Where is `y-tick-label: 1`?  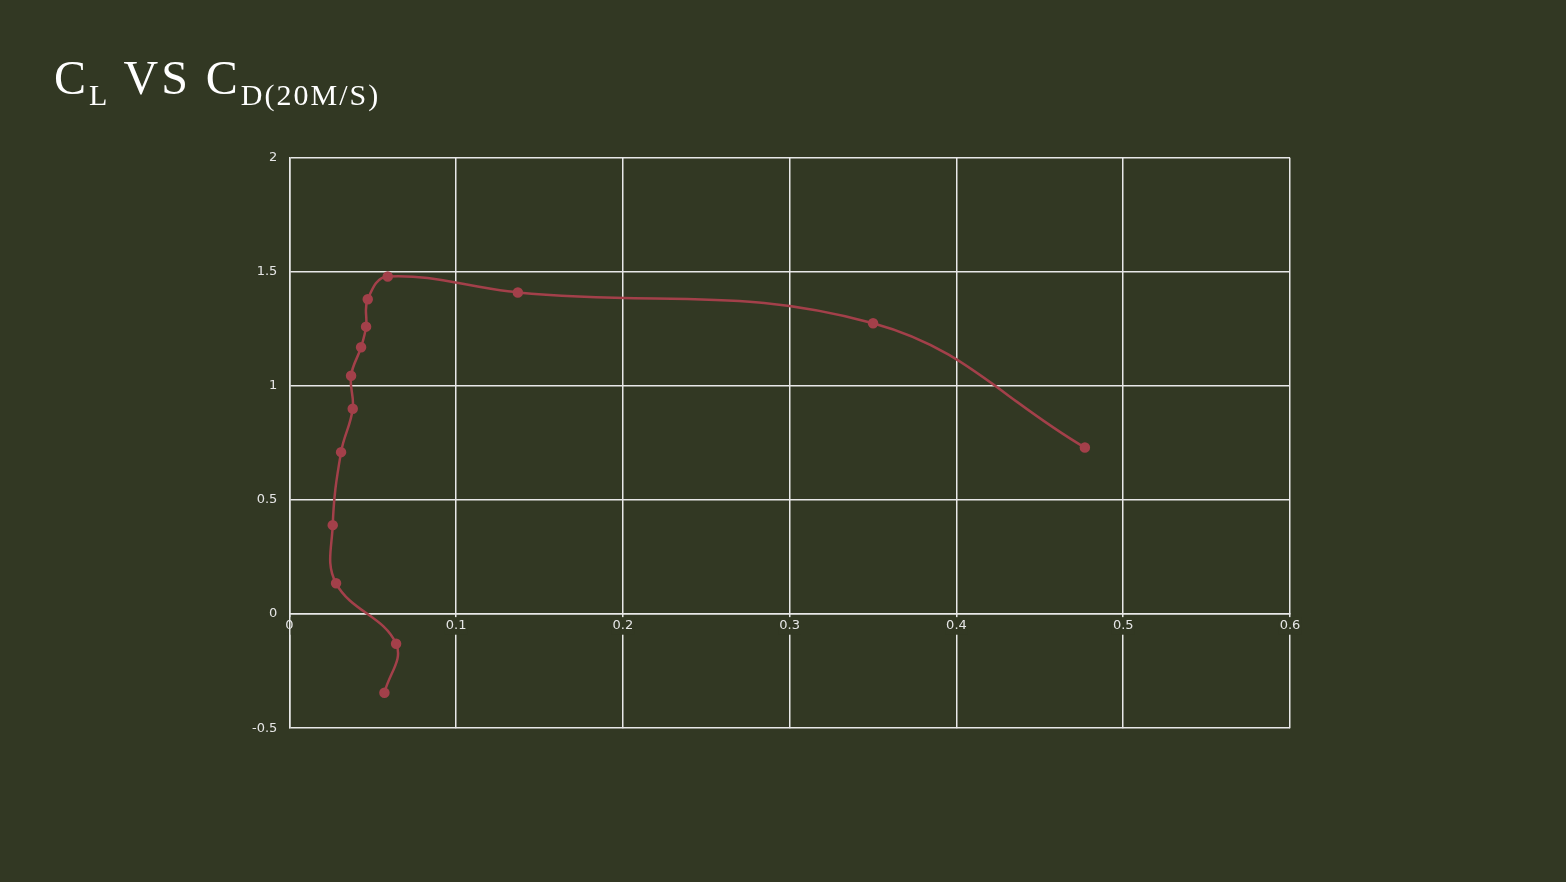
y-tick-label: 1 is located at coordinates (273, 385).